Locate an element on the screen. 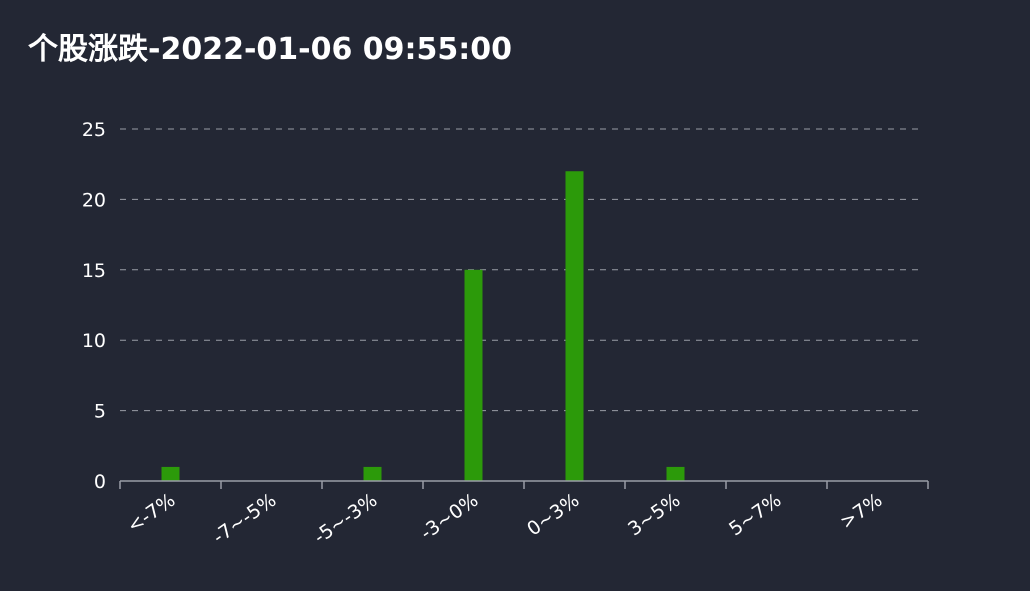 The width and height of the screenshot is (1030, 591). x-tick-label: -5~-3% is located at coordinates (345, 518).